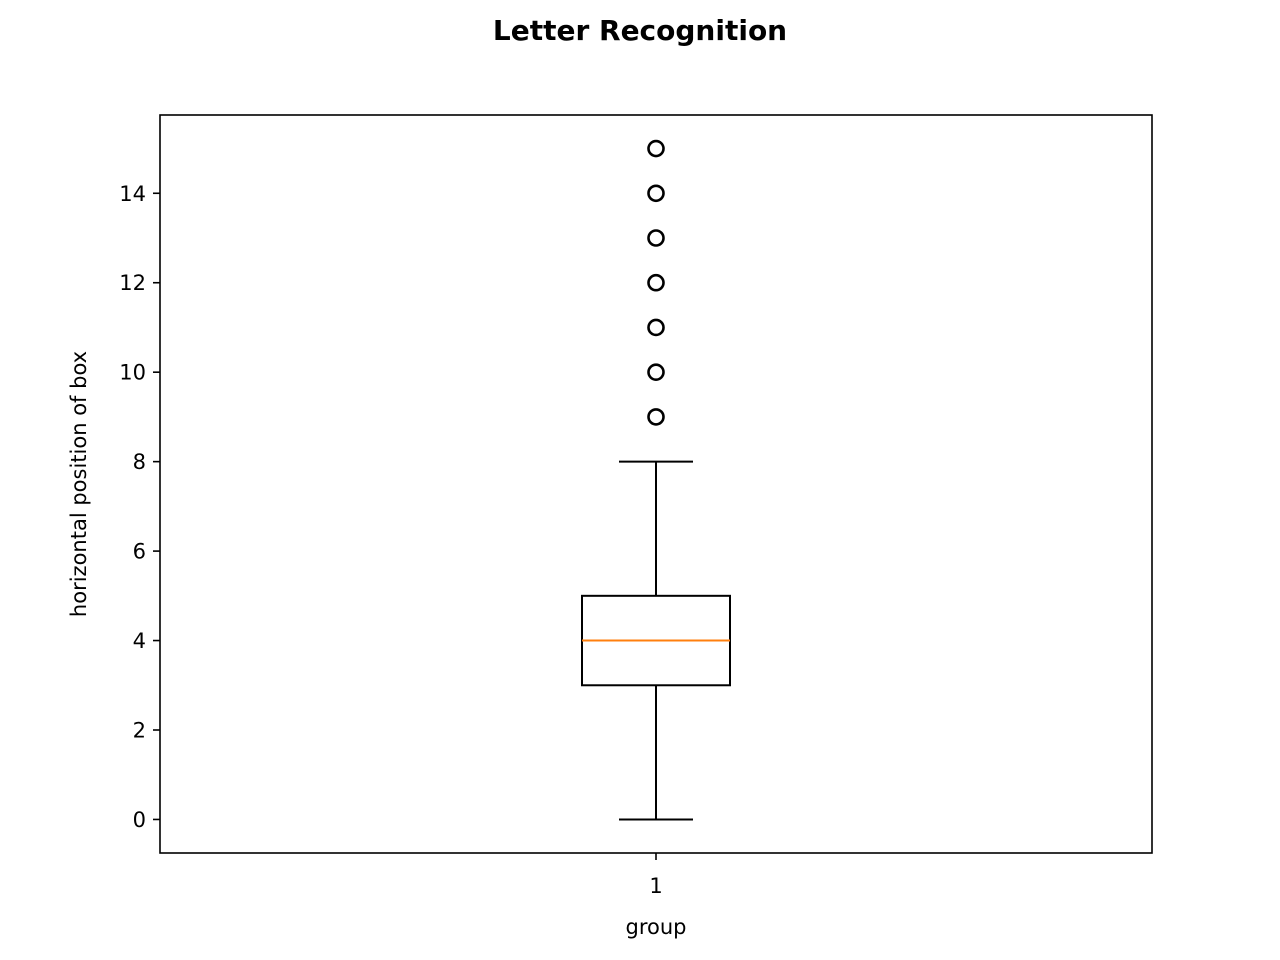  Describe the element at coordinates (132, 194) in the screenshot. I see `y-tick-label: 14` at that location.